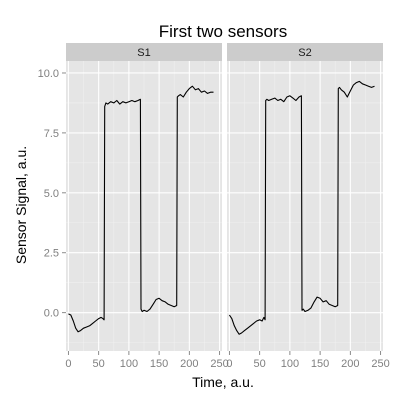 The image size is (400, 400). I want to click on facet-strip-label: S2, so click(304, 53).